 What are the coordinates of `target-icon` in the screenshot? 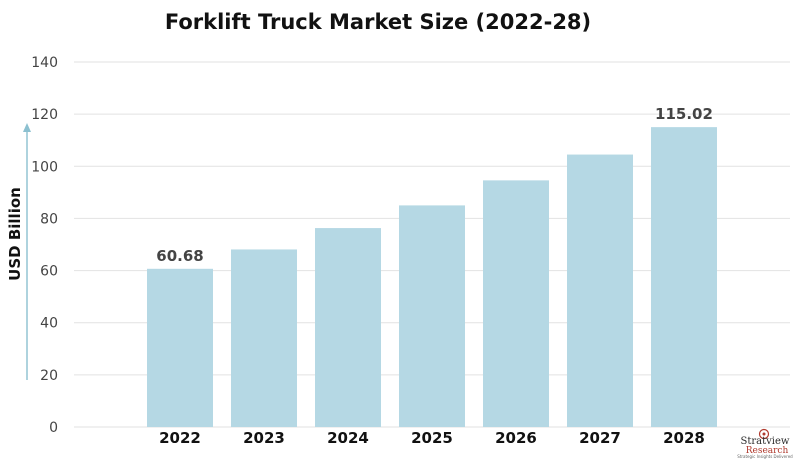 It's located at (764, 434).